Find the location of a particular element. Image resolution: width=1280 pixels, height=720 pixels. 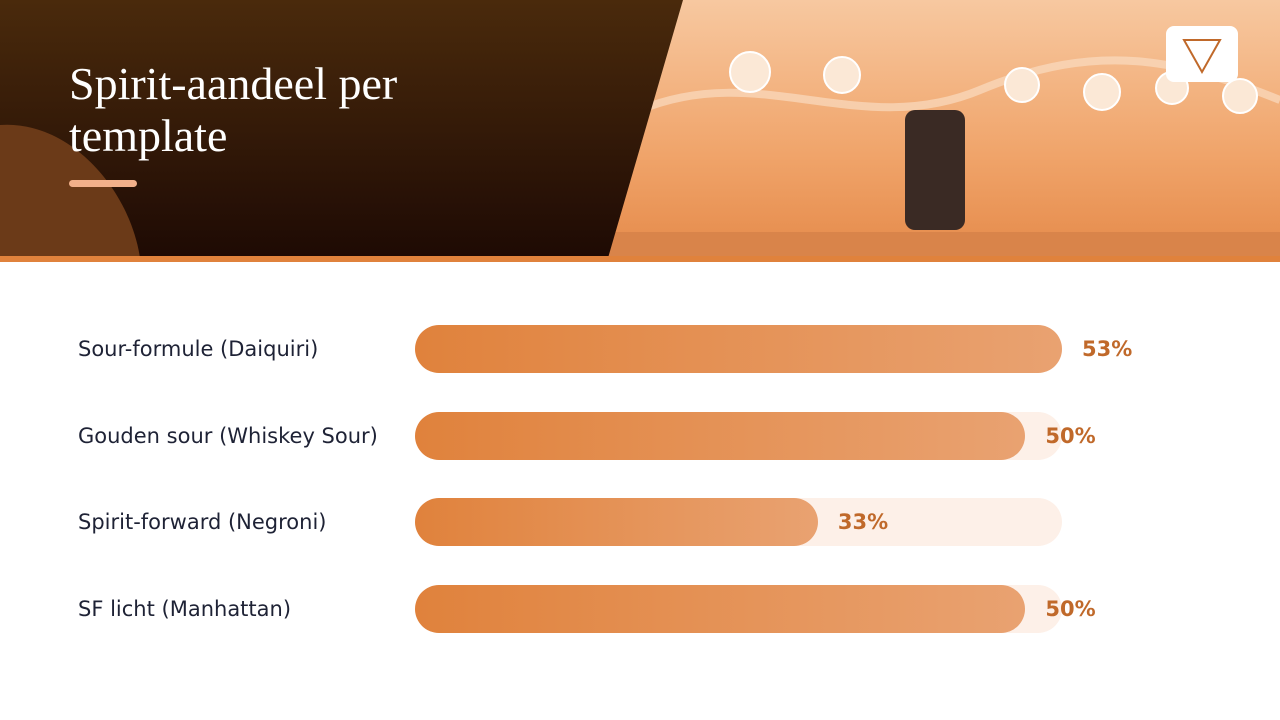

header-rule is located at coordinates (640, 259).